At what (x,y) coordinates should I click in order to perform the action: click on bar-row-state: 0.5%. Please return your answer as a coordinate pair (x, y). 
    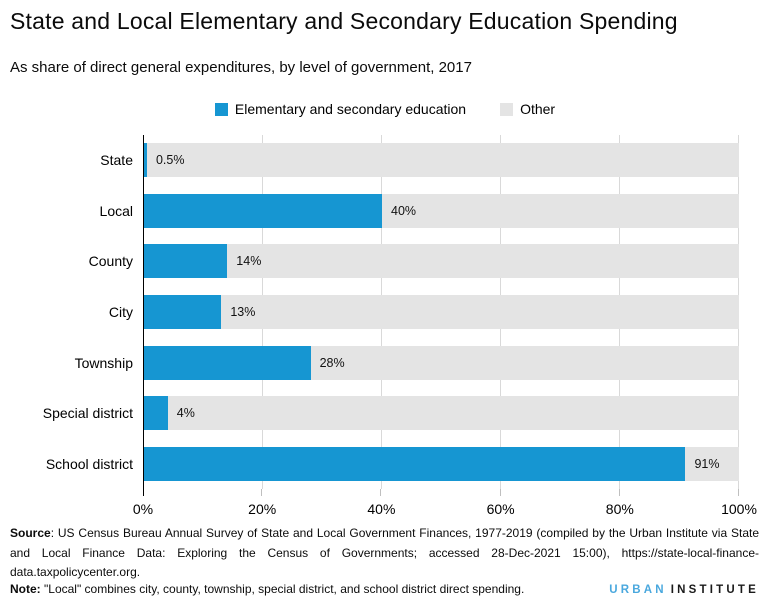
    Looking at the image, I should click on (441, 160).